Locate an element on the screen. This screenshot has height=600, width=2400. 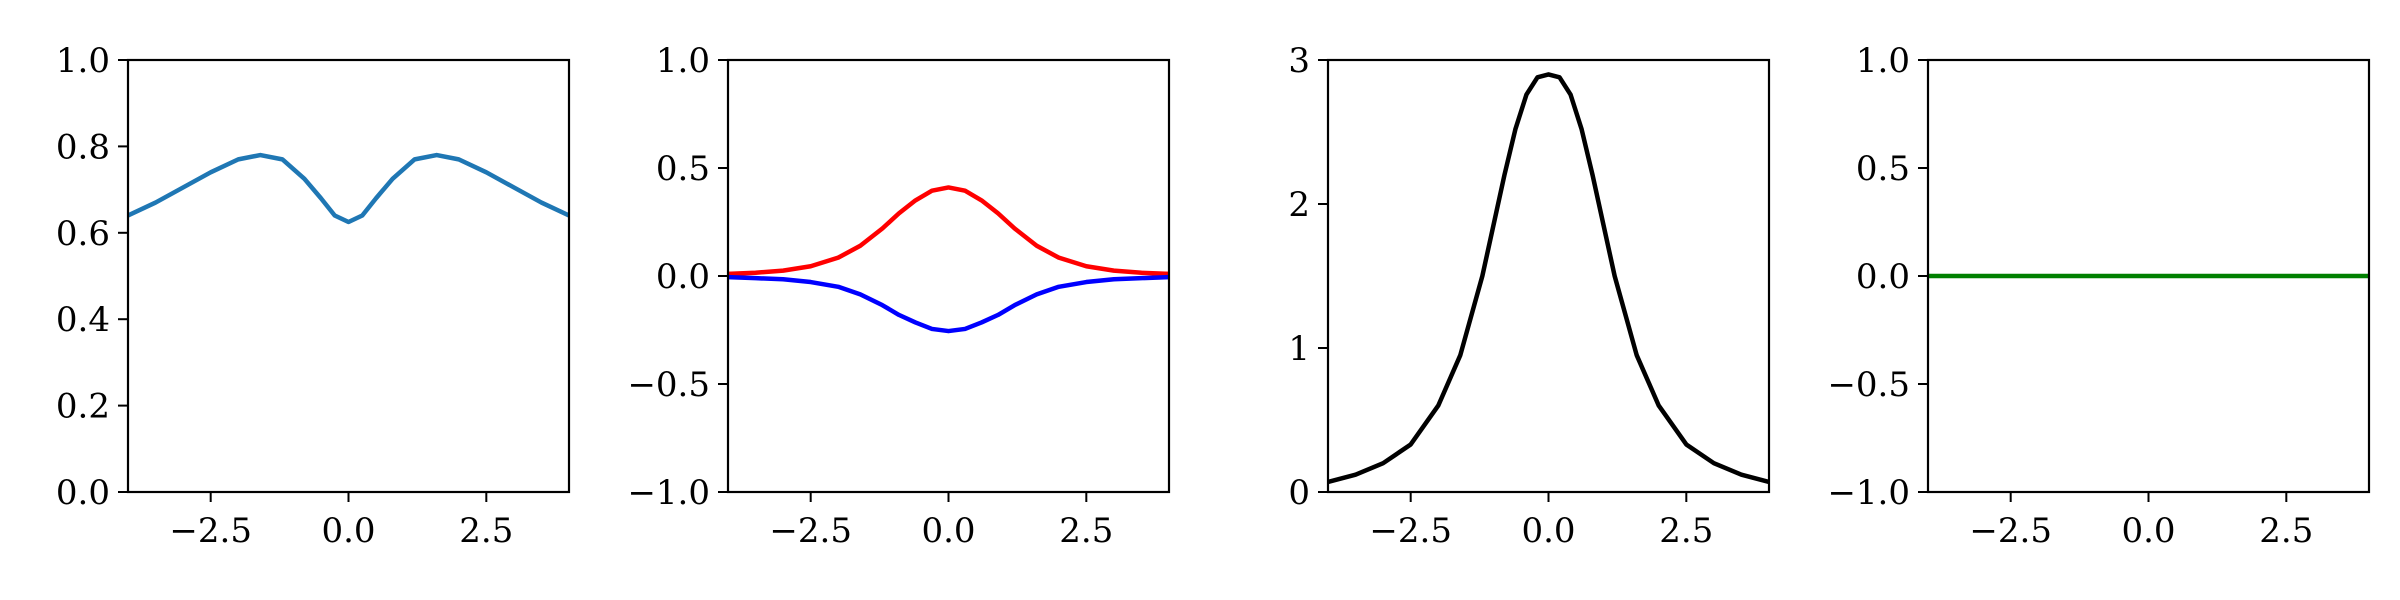
subplot-2-y-tick-label: −0.5 is located at coordinates (668, 385).